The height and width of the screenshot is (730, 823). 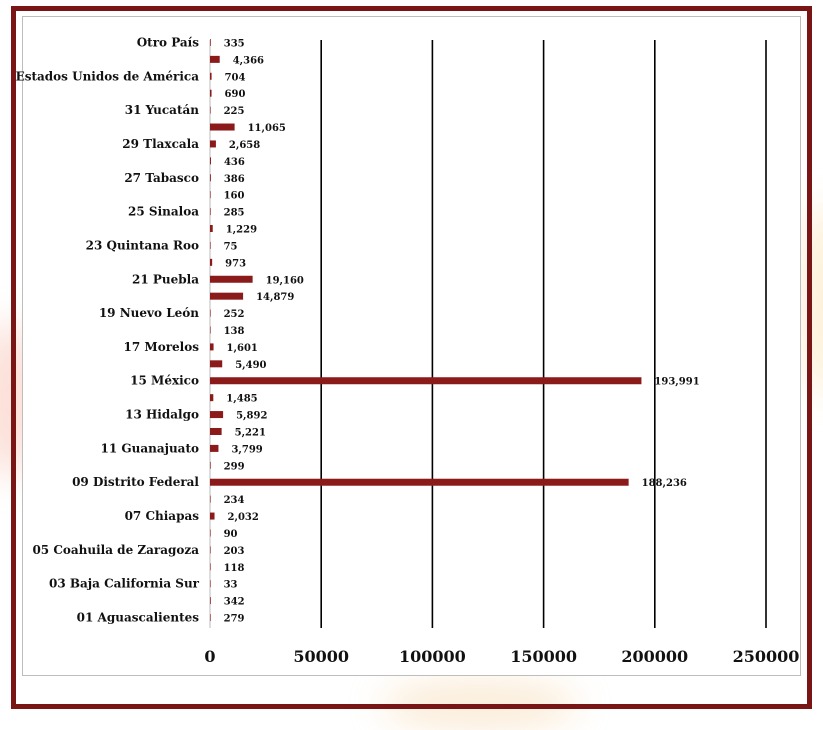 What do you see at coordinates (165, 279) in the screenshot?
I see `category-label: 21 Puebla` at bounding box center [165, 279].